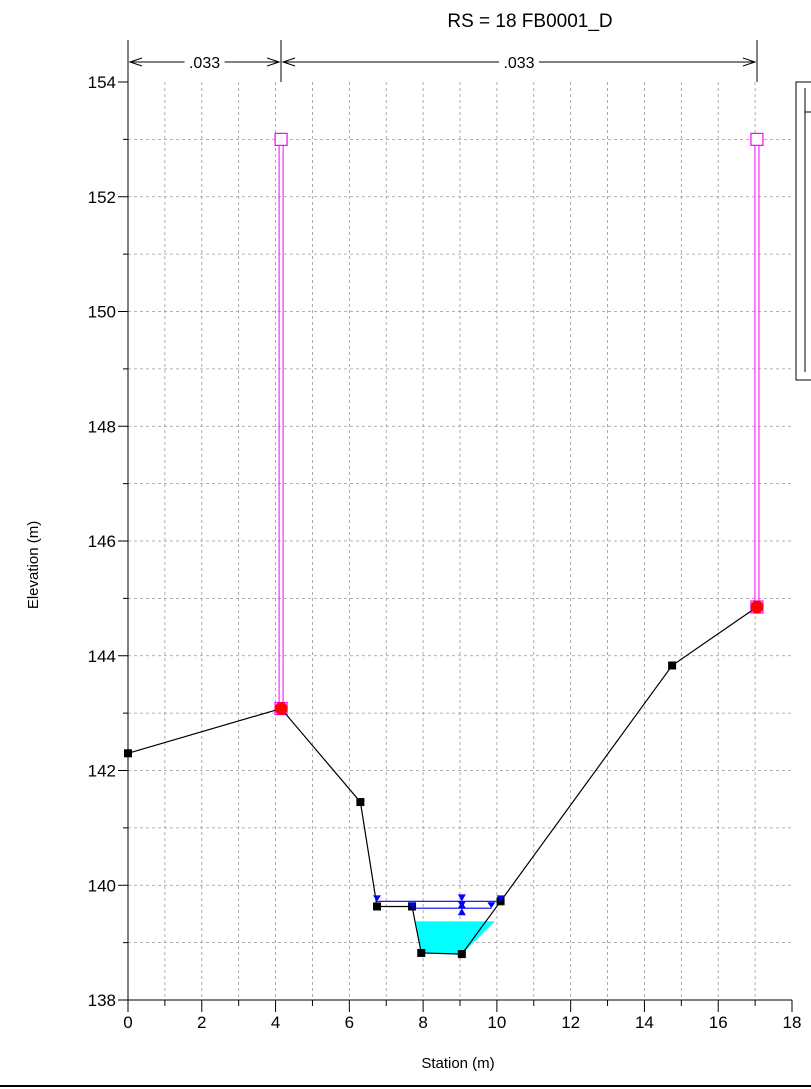  Describe the element at coordinates (201, 1022) in the screenshot. I see `x-tick-label: 2` at that location.